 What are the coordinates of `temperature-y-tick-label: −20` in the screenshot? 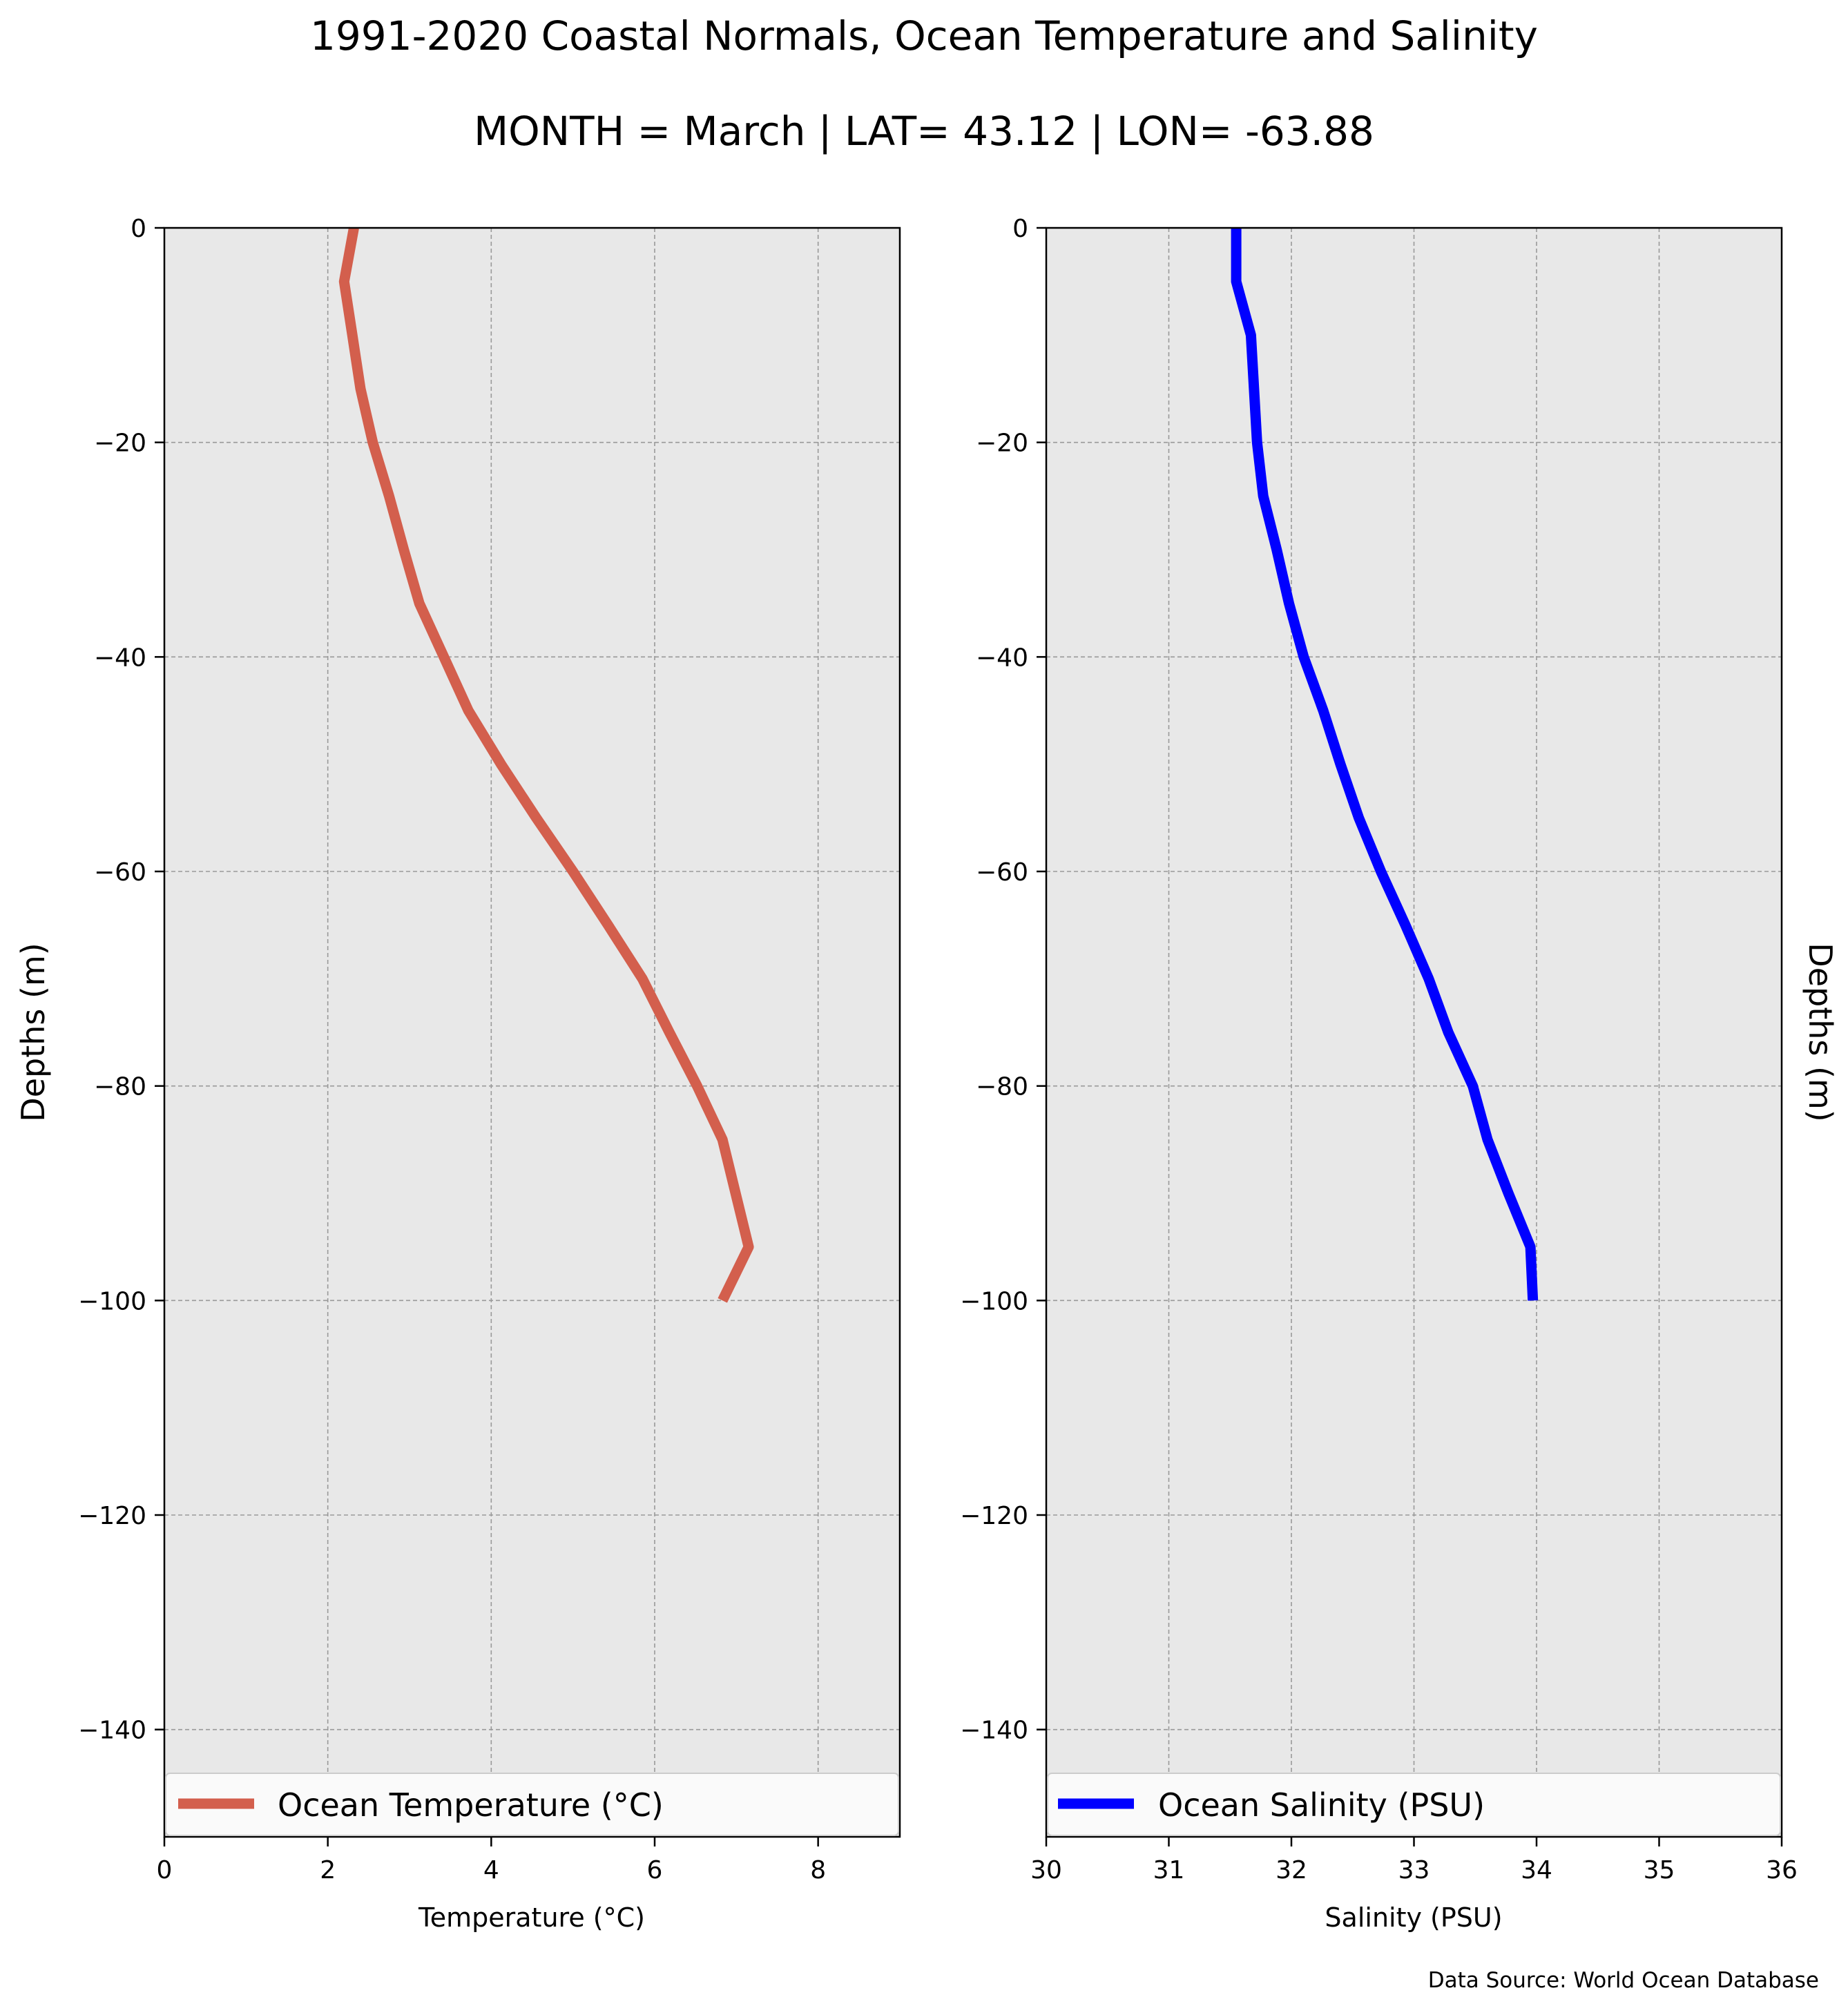 It's located at (120, 444).